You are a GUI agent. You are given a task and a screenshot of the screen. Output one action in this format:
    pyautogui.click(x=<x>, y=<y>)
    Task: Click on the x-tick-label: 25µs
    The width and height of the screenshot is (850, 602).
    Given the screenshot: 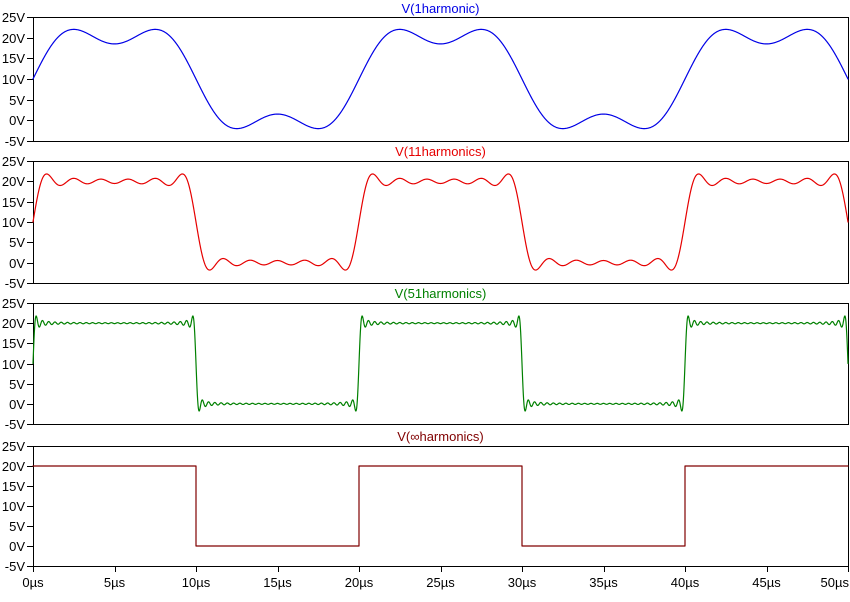 What is the action you would take?
    pyautogui.click(x=440, y=582)
    